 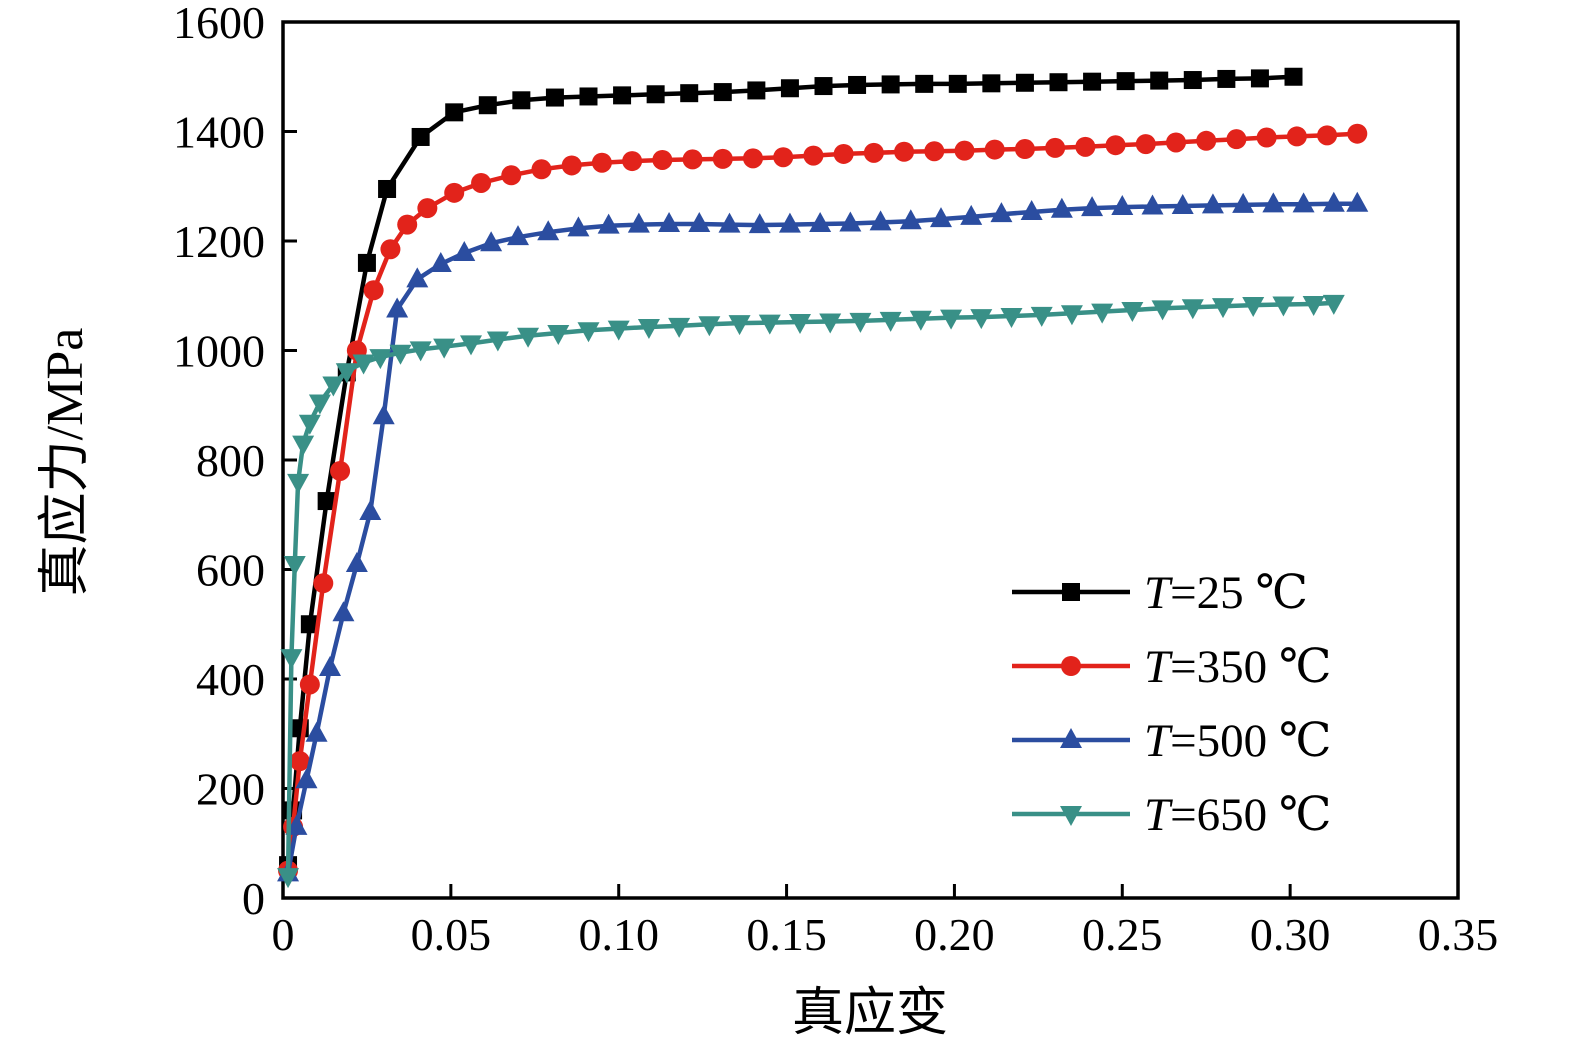 I want to click on y-tick-label: 1200, so click(x=219, y=241).